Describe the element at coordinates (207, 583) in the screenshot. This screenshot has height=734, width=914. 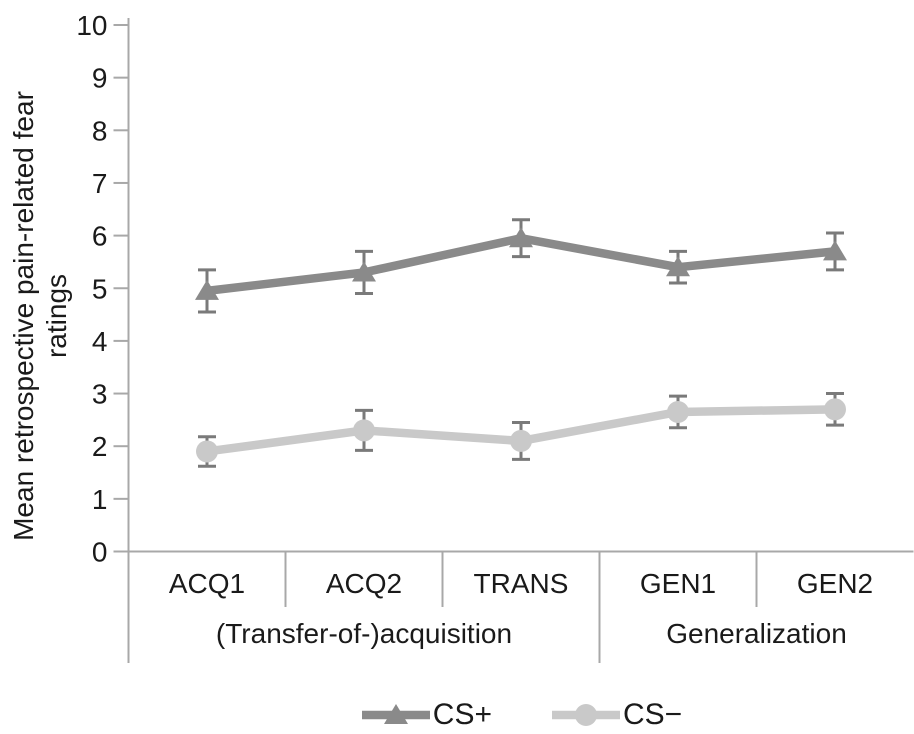
I see `category-label-acq1: ACQ1` at that location.